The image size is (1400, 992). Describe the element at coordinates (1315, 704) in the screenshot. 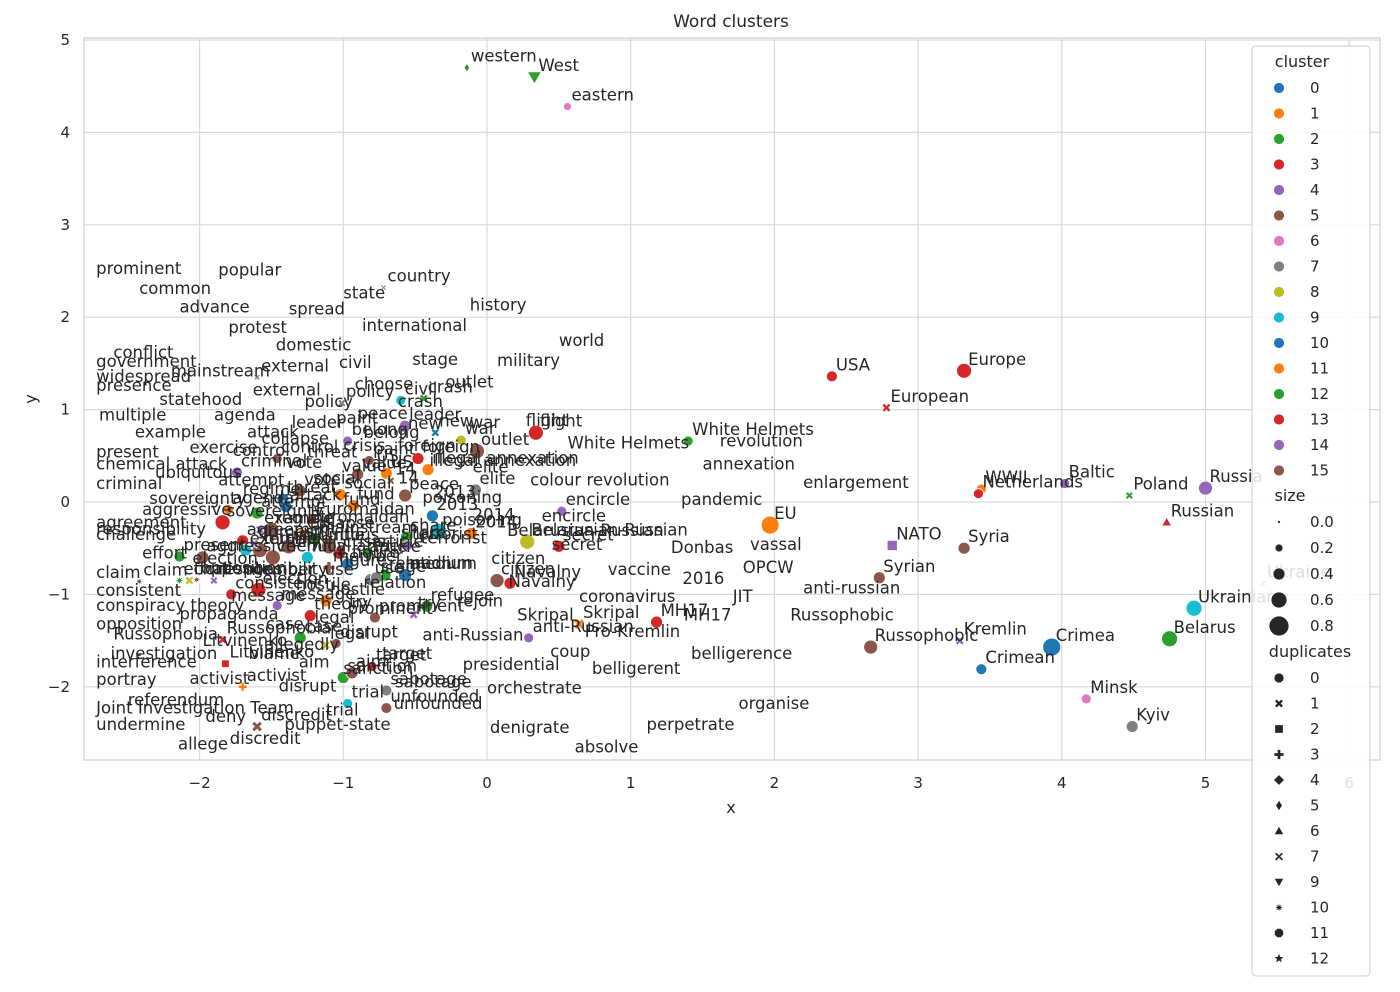

I see `legend-entry-duplicates: 1` at that location.